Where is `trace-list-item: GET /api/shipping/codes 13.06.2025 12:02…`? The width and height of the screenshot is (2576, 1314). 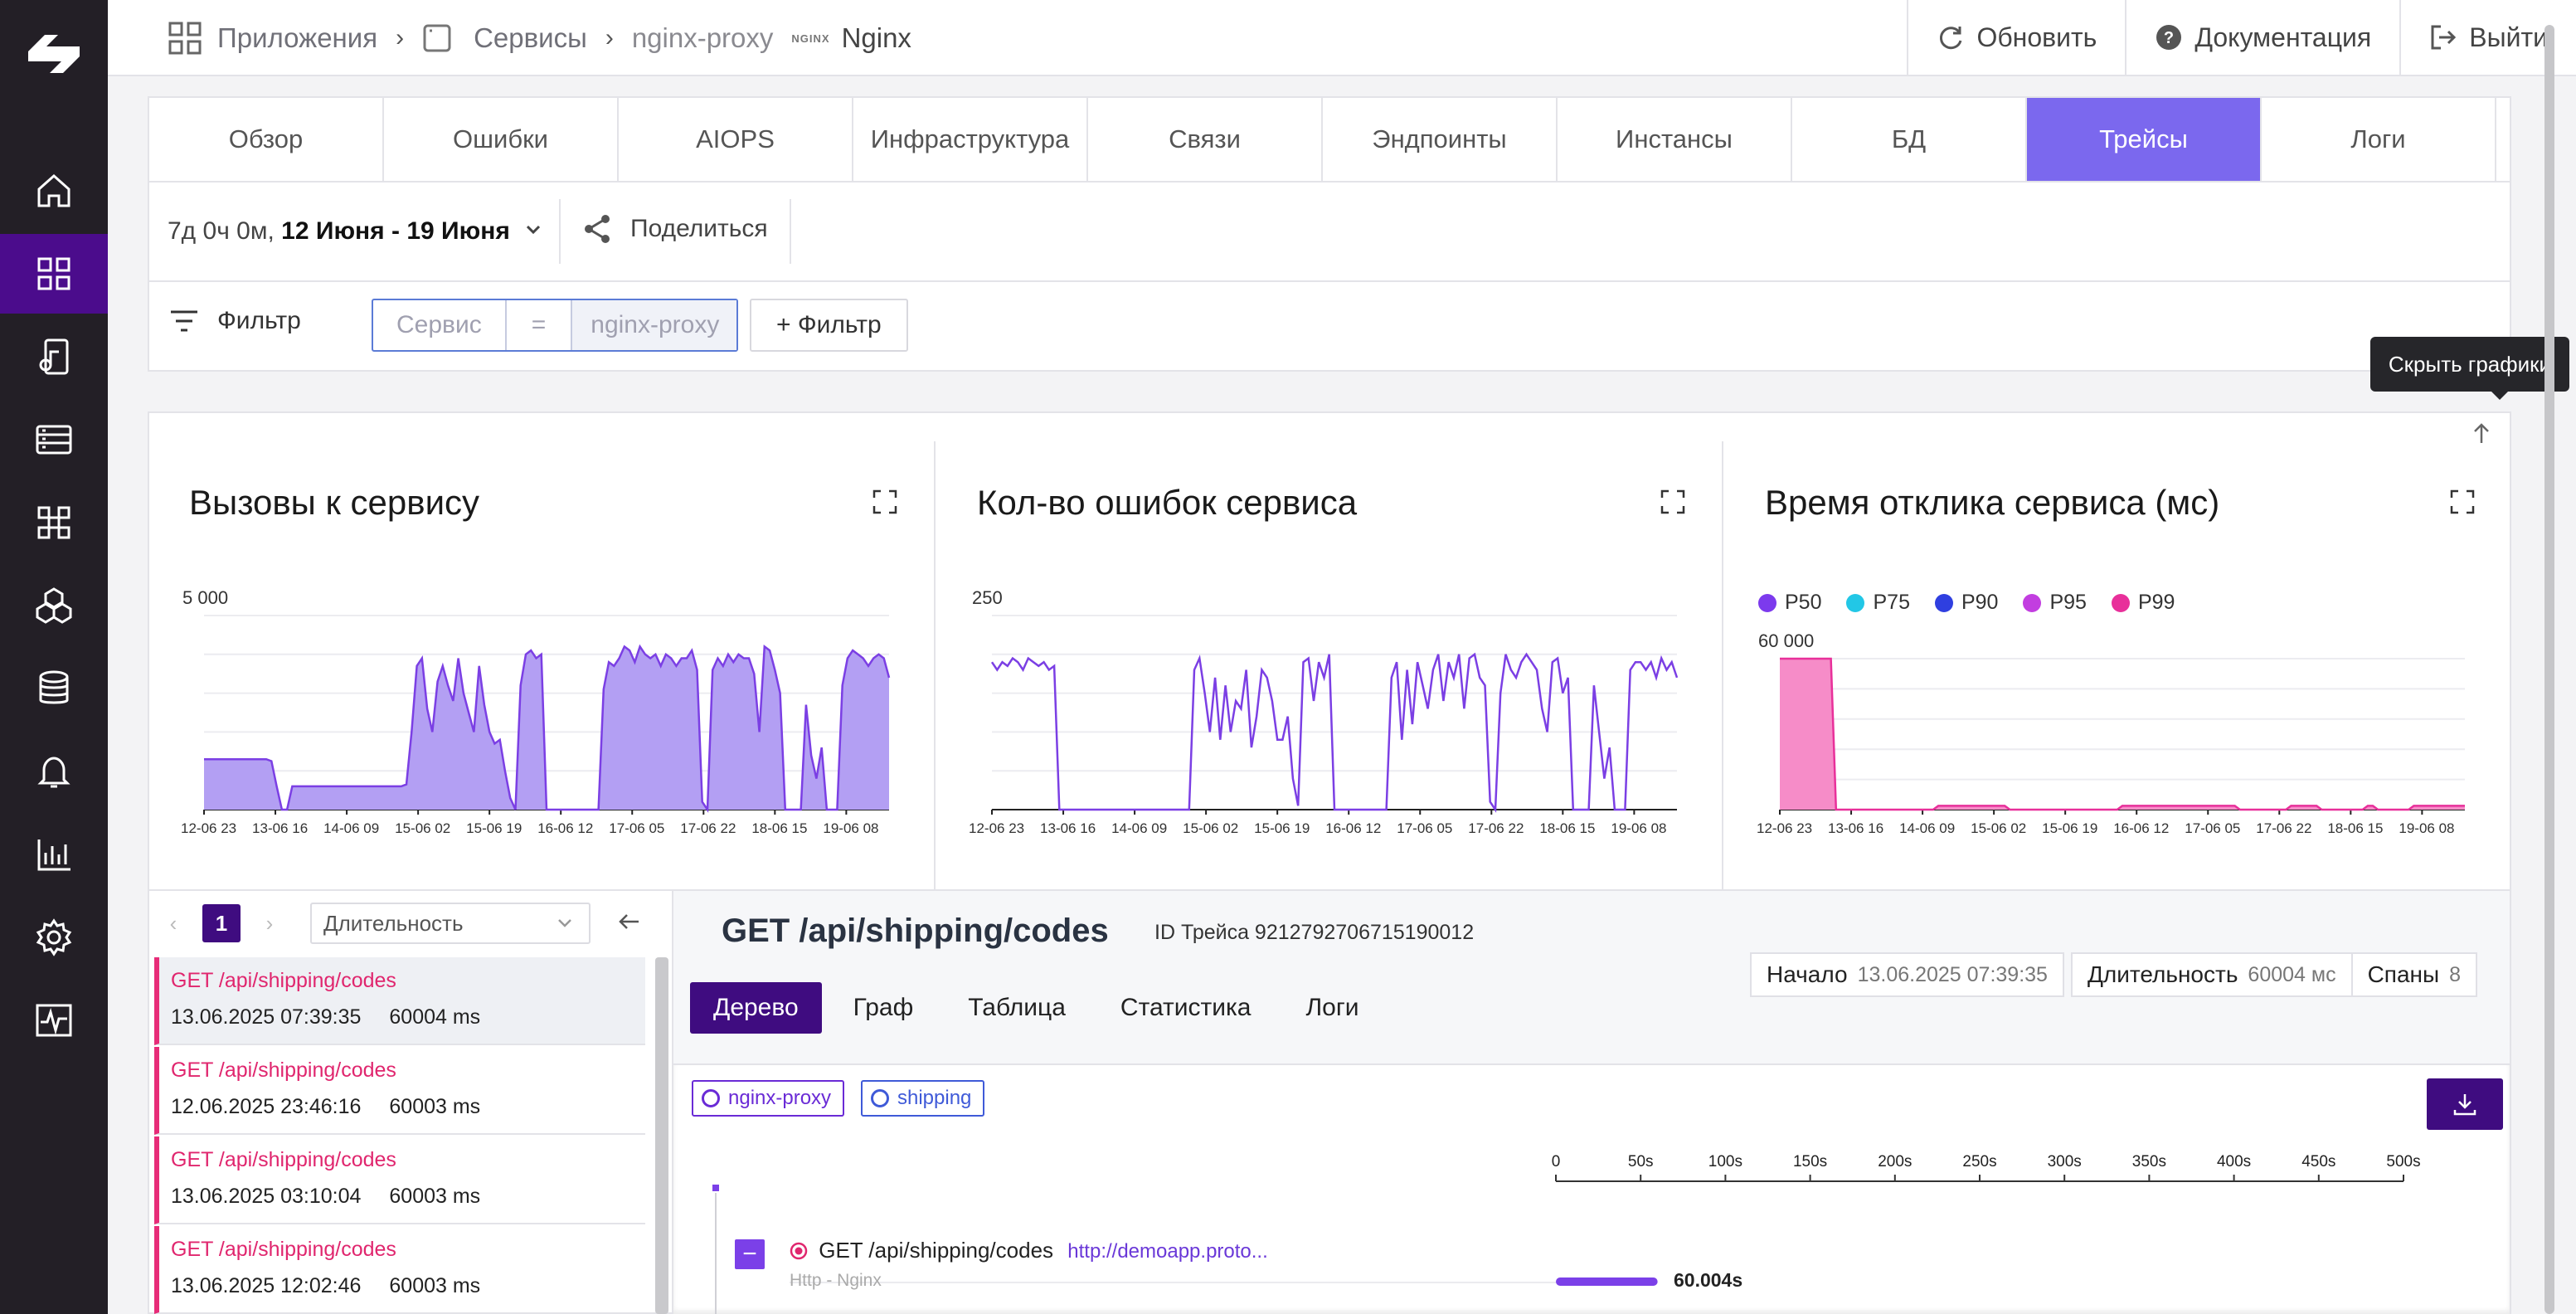
trace-list-item: GET /api/shipping/codes 13.06.2025 12:02… is located at coordinates (399, 1270).